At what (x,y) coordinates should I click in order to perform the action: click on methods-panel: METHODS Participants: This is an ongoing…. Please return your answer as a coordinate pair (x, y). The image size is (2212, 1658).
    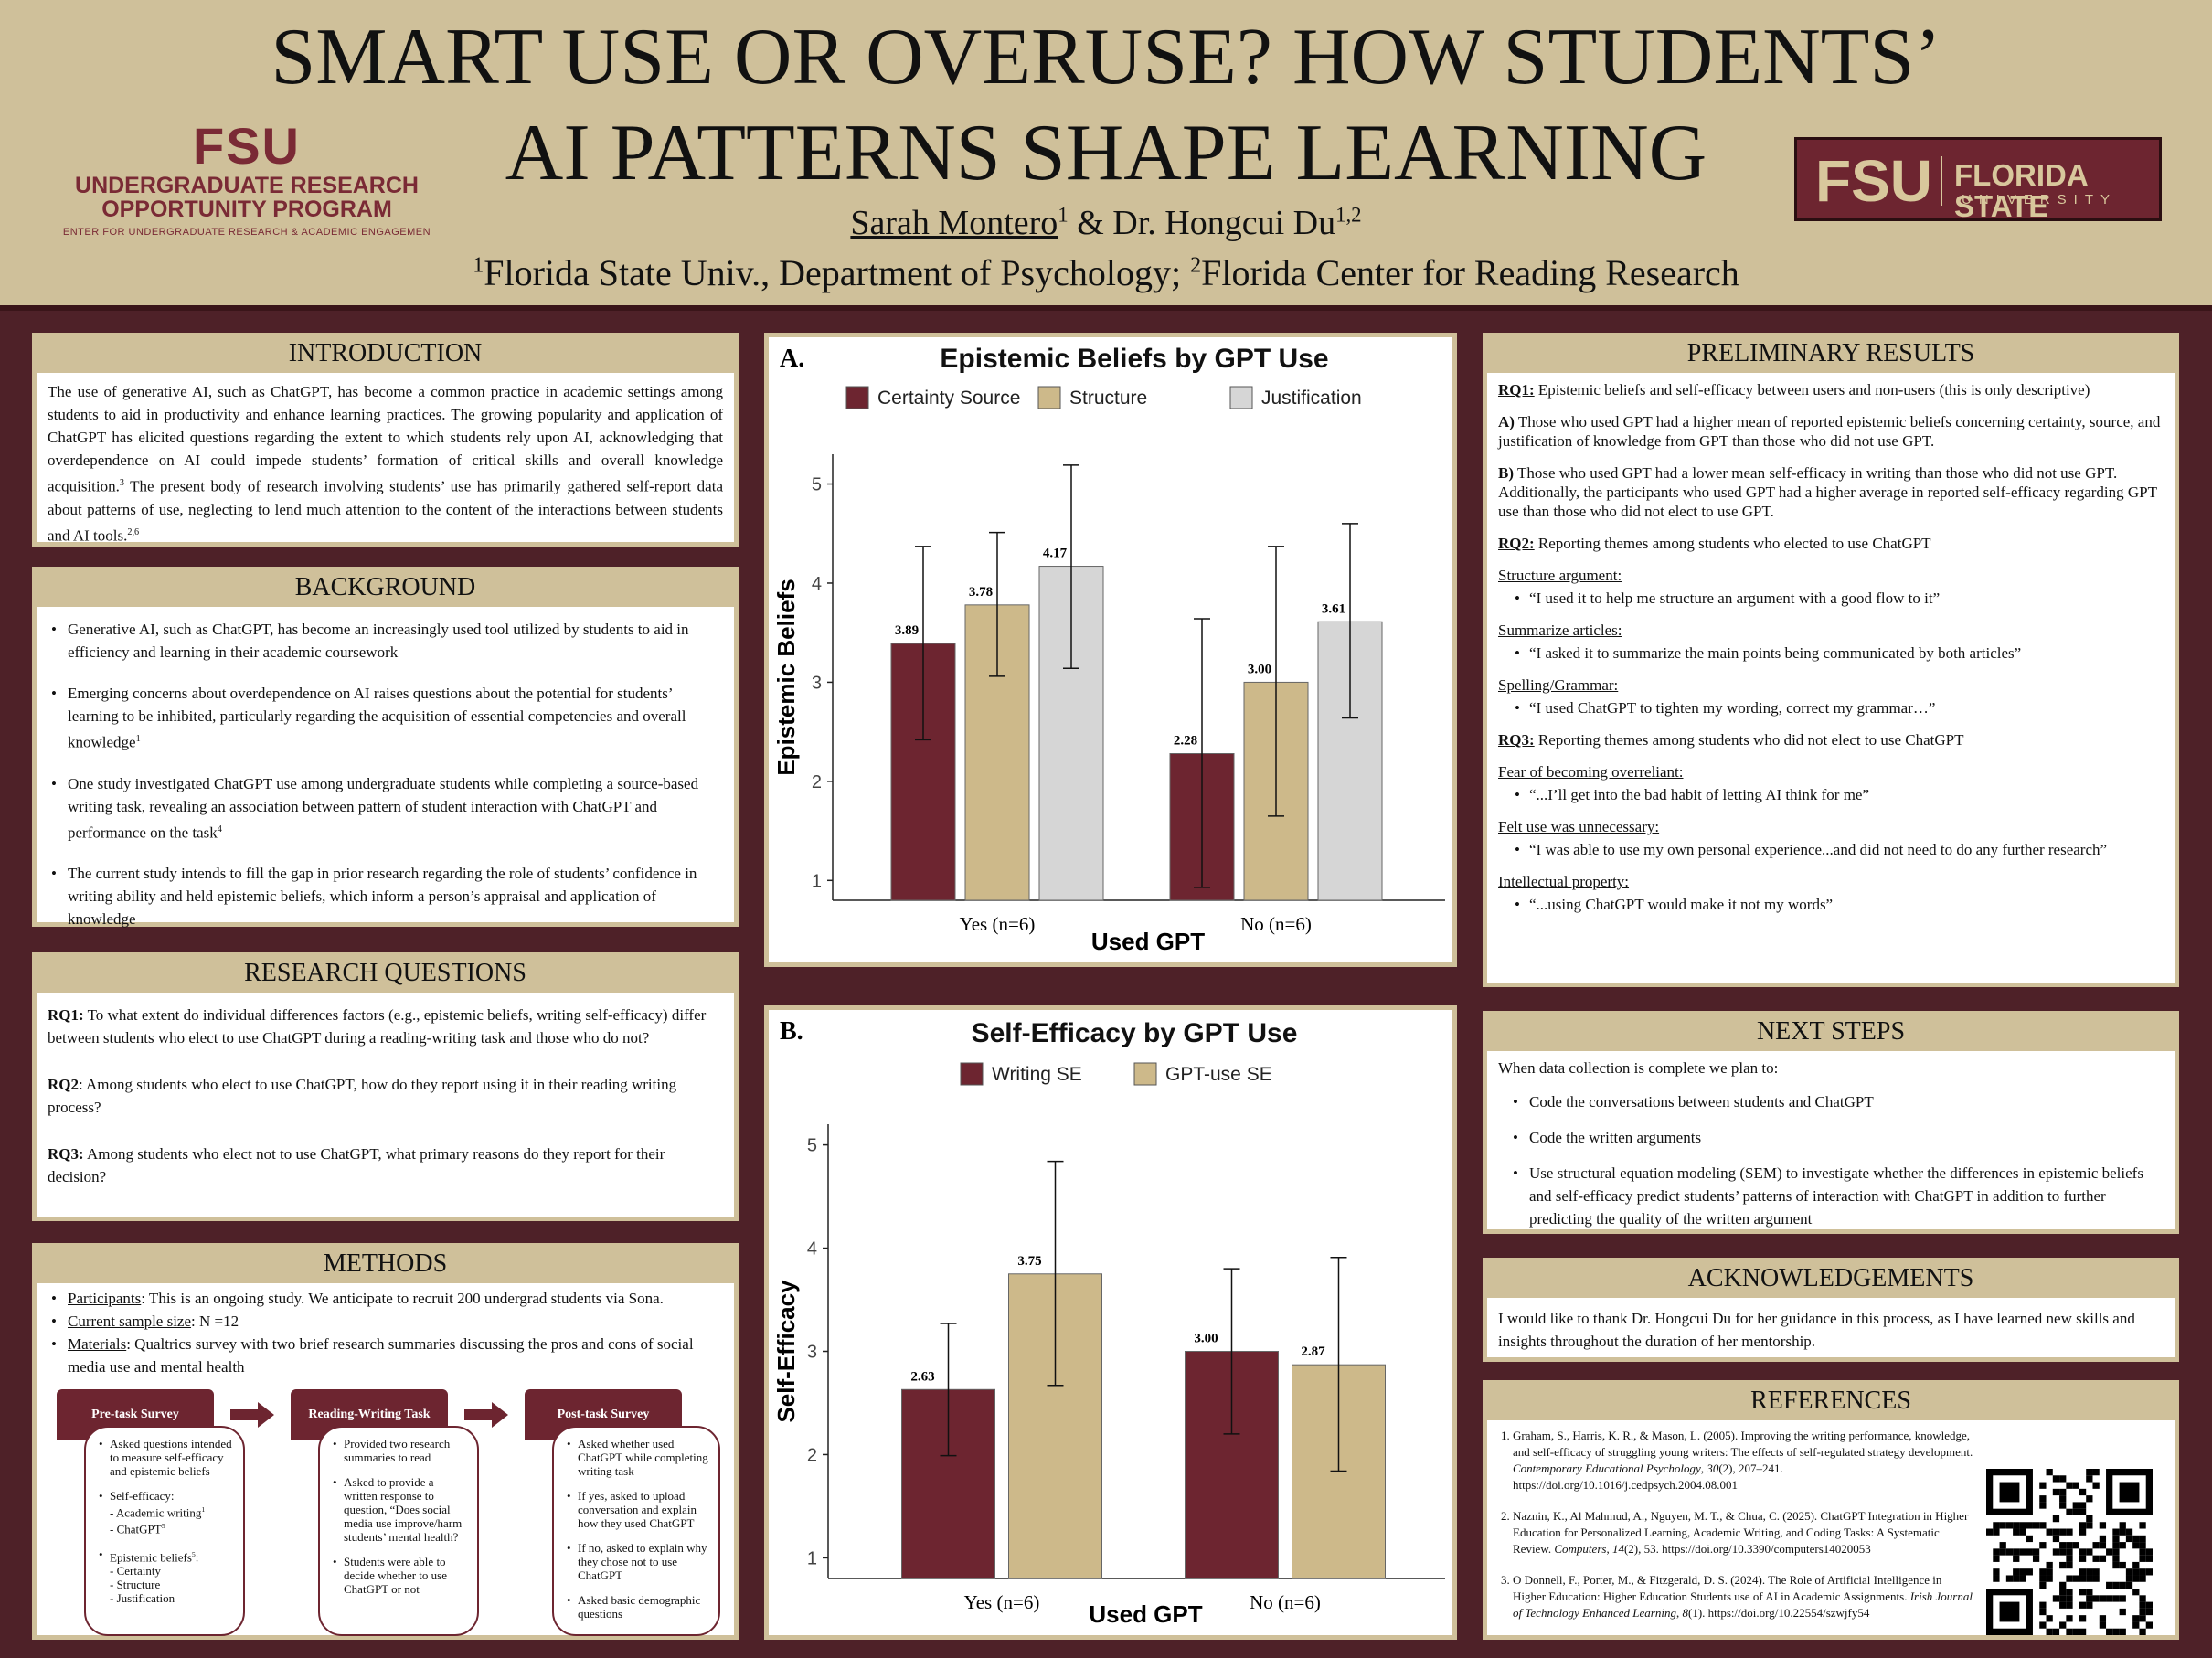
    Looking at the image, I should click on (385, 1441).